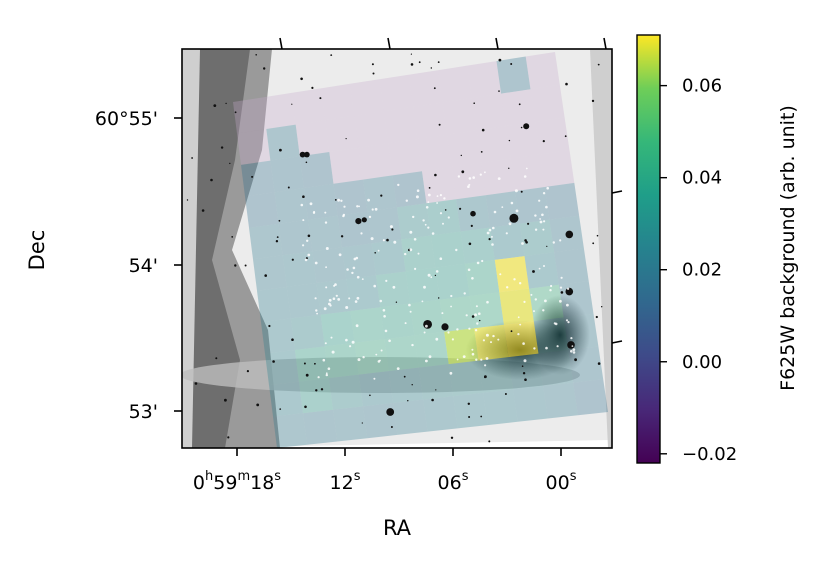 Image resolution: width=829 pixels, height=568 pixels. Describe the element at coordinates (37, 250) in the screenshot. I see `y-axis-title: Dec` at that location.